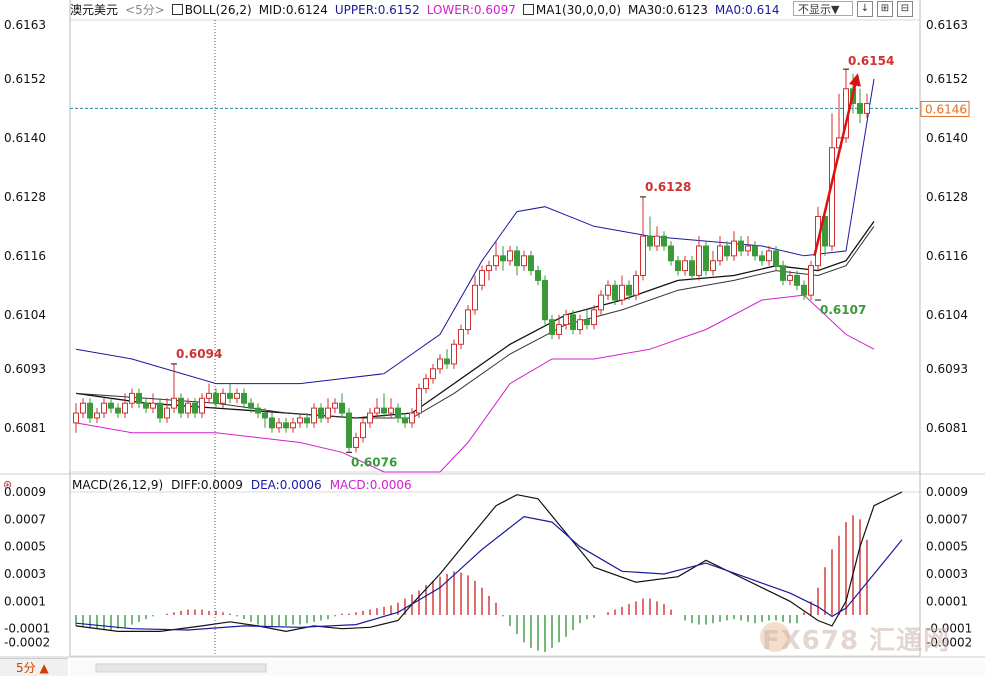  Describe the element at coordinates (947, 138) in the screenshot. I see `y-tick-right: 0.6140` at that location.